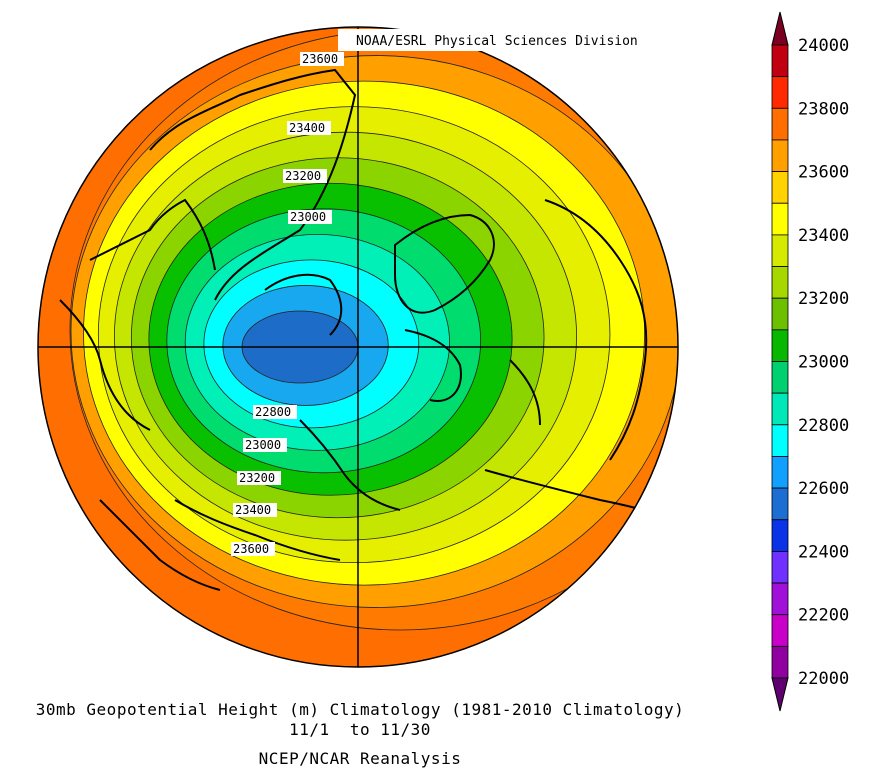 This screenshot has width=872, height=779. Describe the element at coordinates (823, 299) in the screenshot. I see `colorbar-label: 23200` at that location.